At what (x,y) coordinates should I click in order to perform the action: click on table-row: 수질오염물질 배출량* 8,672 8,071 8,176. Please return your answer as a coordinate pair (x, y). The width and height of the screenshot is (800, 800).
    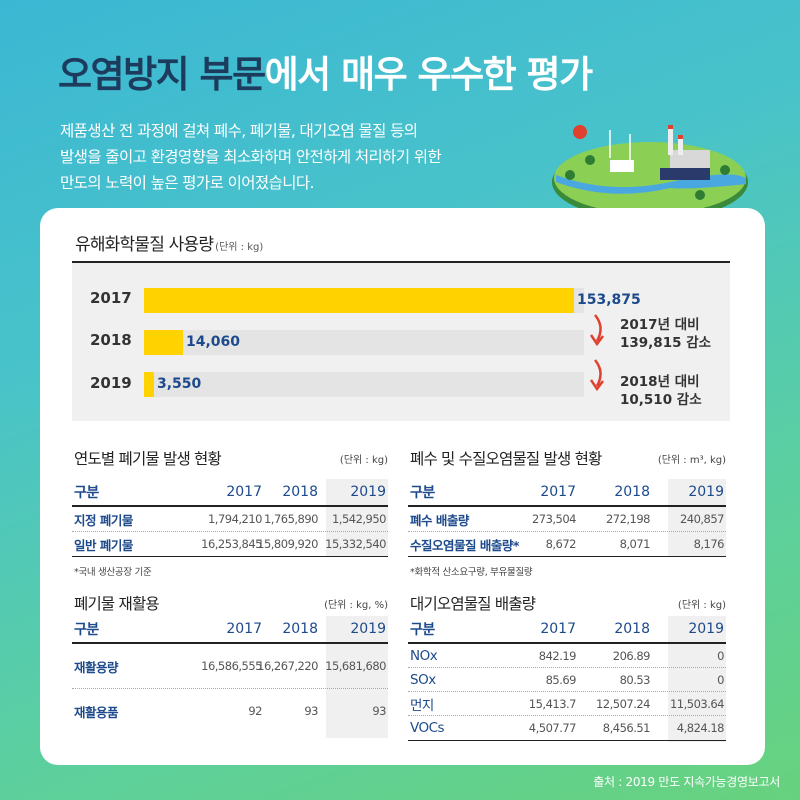
    Looking at the image, I should click on (567, 544).